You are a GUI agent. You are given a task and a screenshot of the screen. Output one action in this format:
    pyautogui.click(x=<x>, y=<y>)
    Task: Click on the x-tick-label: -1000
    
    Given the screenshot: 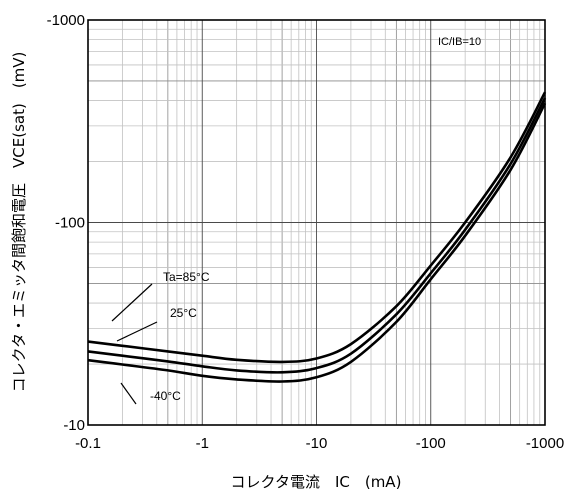 What is the action you would take?
    pyautogui.click(x=545, y=443)
    